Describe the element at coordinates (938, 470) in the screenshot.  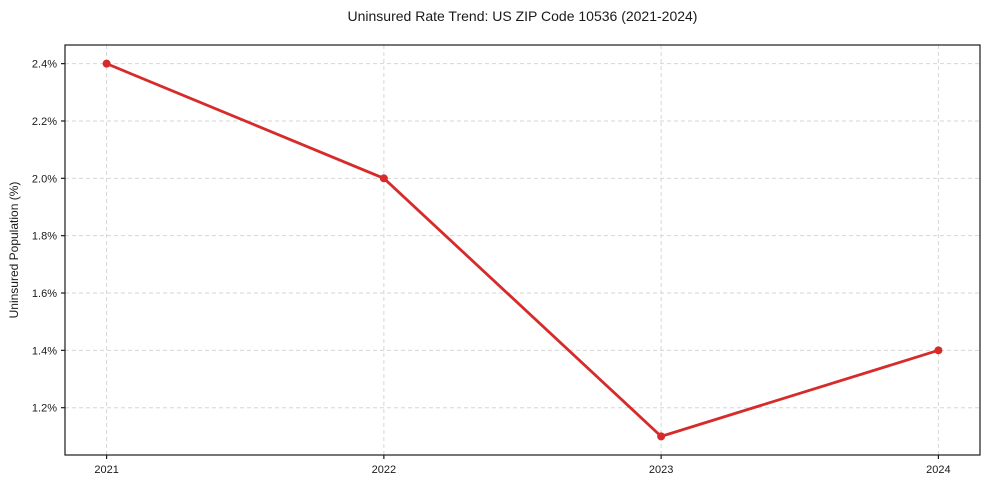
I see `x-tick-label: 2024` at that location.